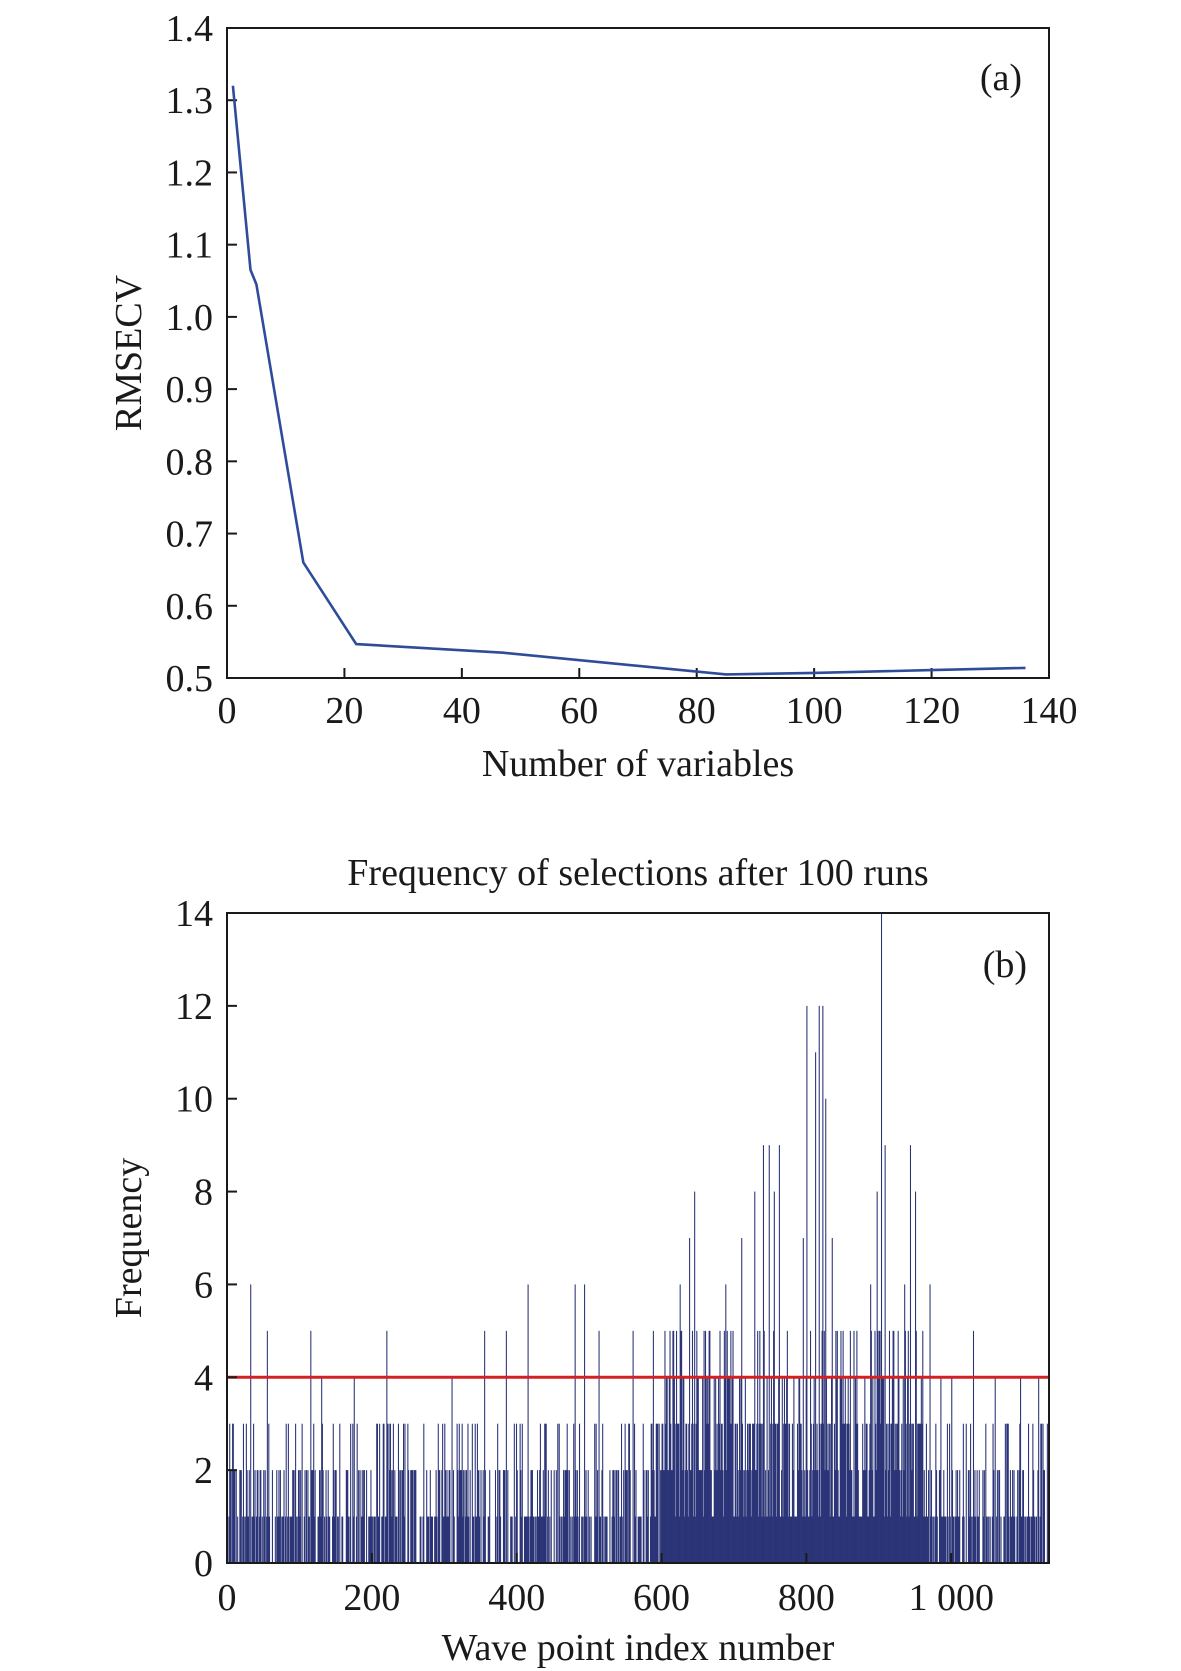 This screenshot has width=1181, height=1671. Describe the element at coordinates (579, 711) in the screenshot. I see `panel-a-x-tick-label: 60` at that location.